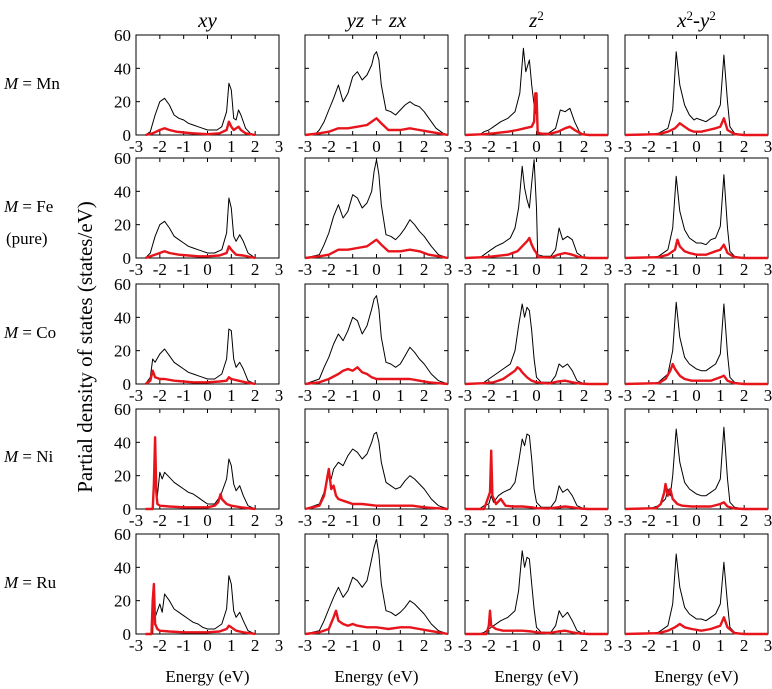 The width and height of the screenshot is (772, 689). What do you see at coordinates (701, 20) in the screenshot?
I see `column-title-part: -y` at bounding box center [701, 20].